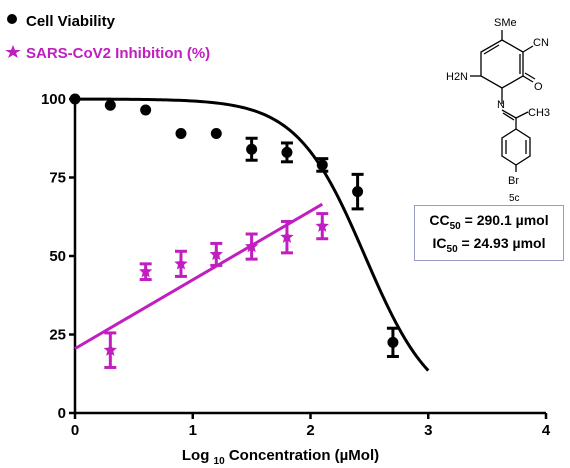 Image resolution: width=570 pixels, height=468 pixels. What do you see at coordinates (57, 335) in the screenshot?
I see `y-tick-label: 25` at bounding box center [57, 335].